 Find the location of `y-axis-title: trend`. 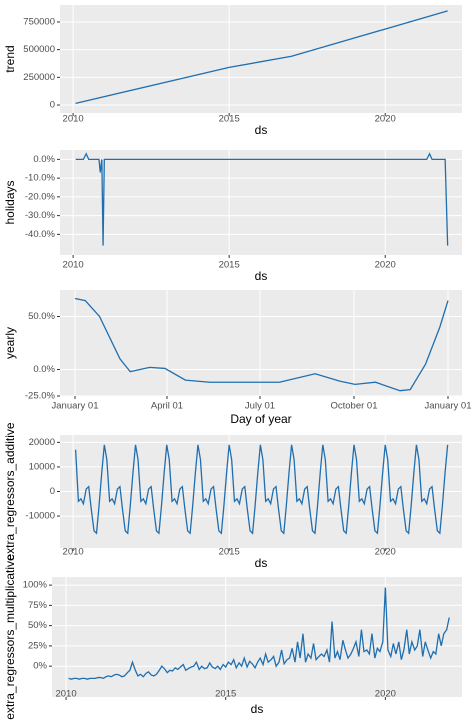

y-axis-title: trend is located at coordinates (10, 58).